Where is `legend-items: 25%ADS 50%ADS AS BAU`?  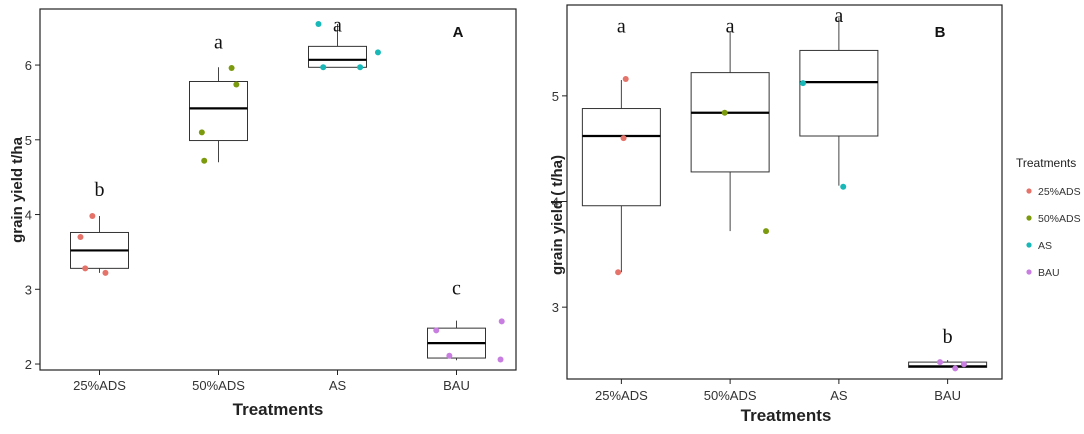
legend-items: 25%ADS 50%ADS AS BAU is located at coordinates (1053, 232).